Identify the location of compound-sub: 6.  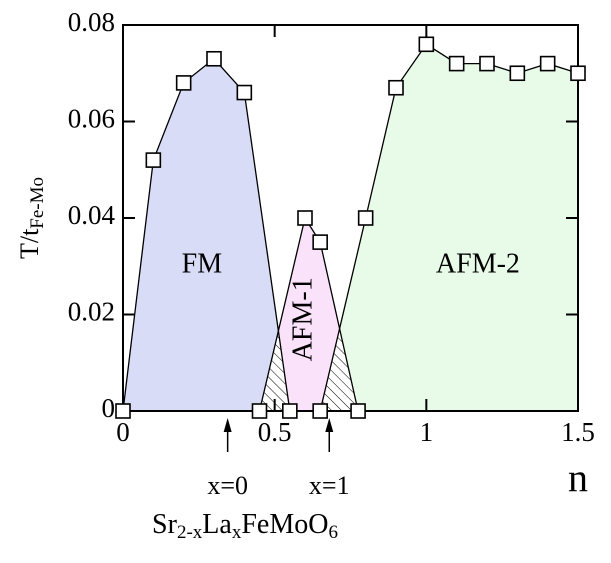
(333, 532).